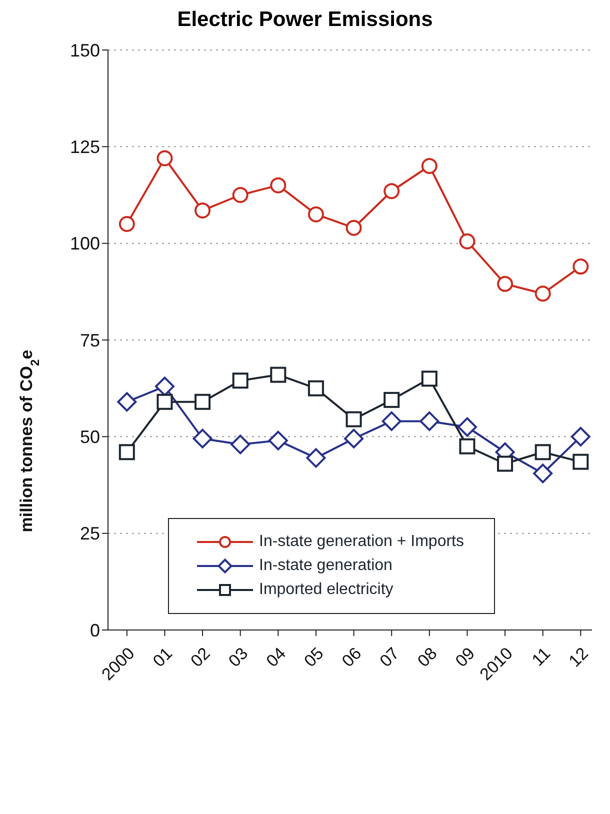 This screenshot has width=610, height=814. What do you see at coordinates (361, 542) in the screenshot?
I see `legend-label: In-state generation + Imports` at bounding box center [361, 542].